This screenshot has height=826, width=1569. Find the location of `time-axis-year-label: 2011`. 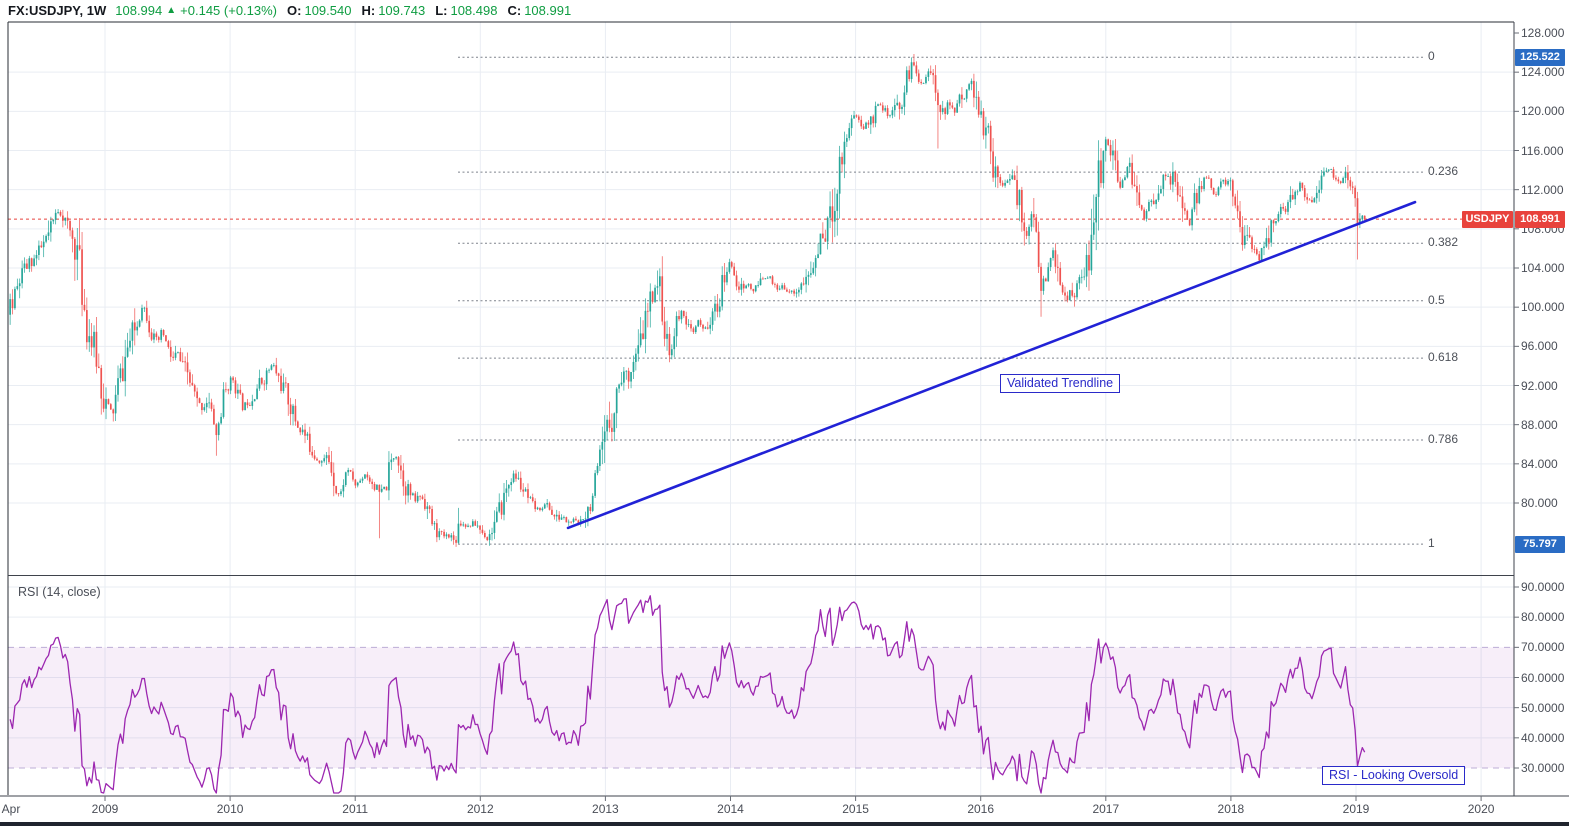

time-axis-year-label: 2011 is located at coordinates (355, 809).